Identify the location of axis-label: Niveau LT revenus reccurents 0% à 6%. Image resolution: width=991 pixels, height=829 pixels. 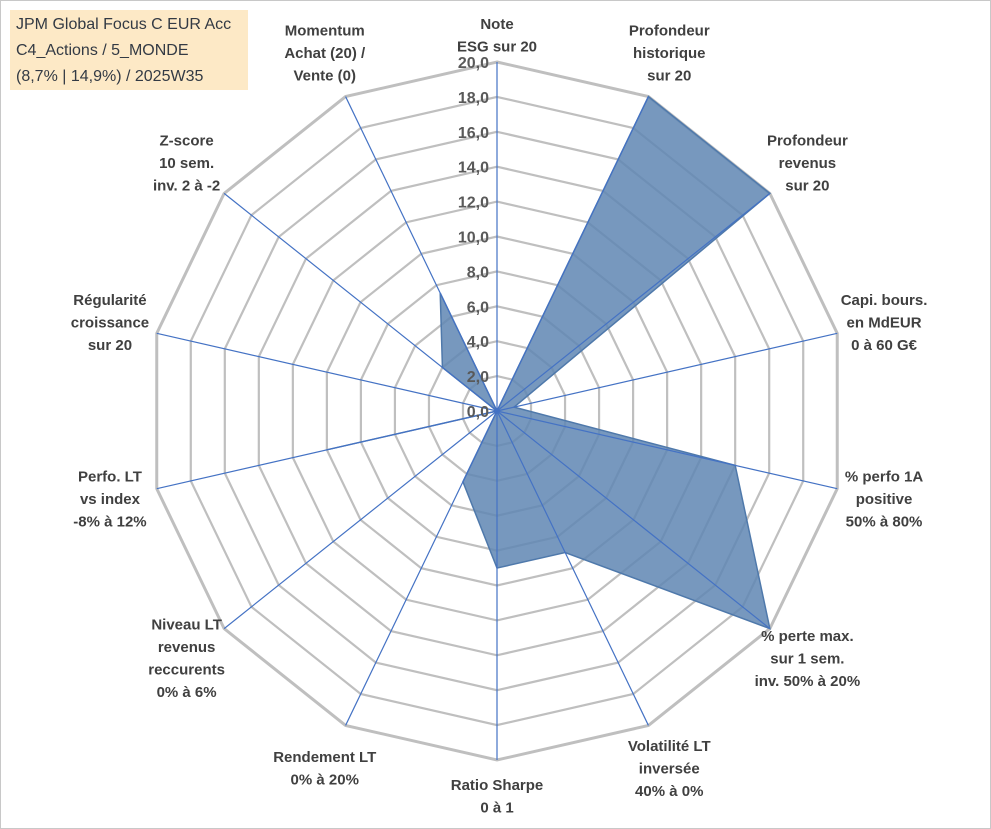
(186, 659).